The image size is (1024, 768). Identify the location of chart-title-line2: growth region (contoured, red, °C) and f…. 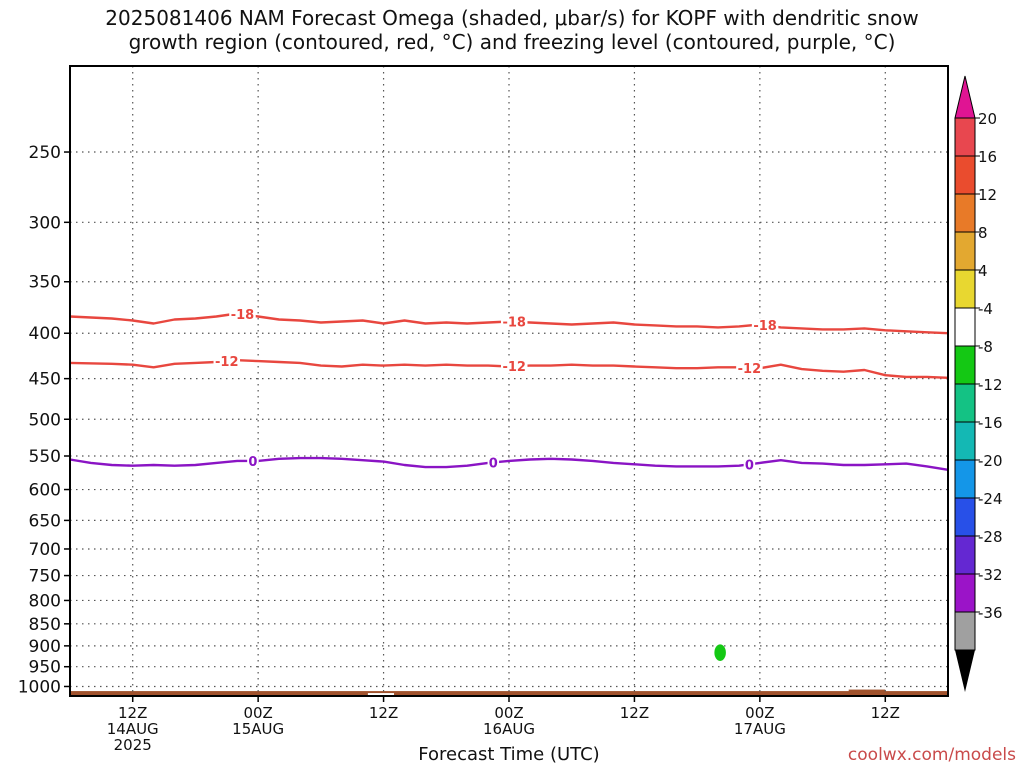
(512, 42).